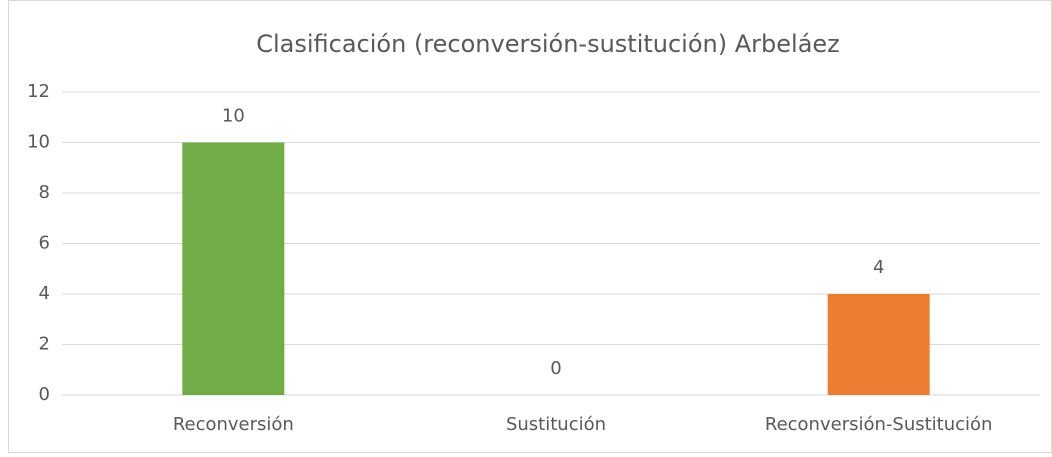  What do you see at coordinates (44, 192) in the screenshot?
I see `y-tick-label: 8` at bounding box center [44, 192].